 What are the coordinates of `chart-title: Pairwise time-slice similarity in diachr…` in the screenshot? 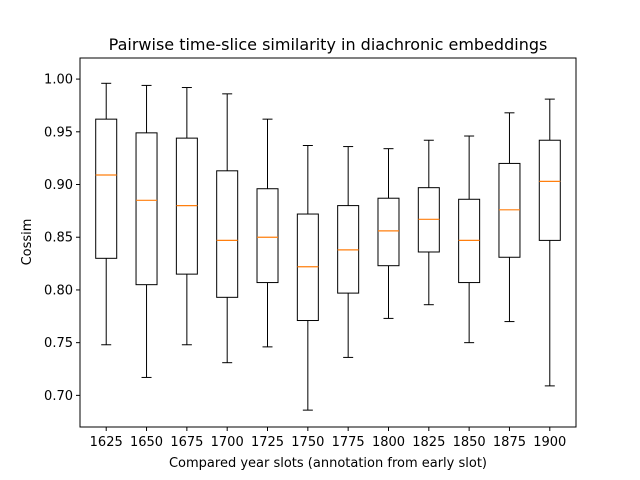 It's located at (328, 44).